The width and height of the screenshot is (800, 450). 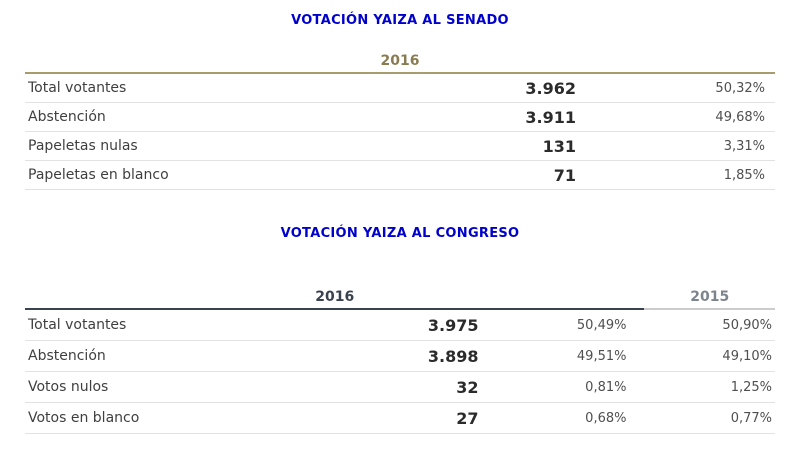 I want to click on row-pct-2015: 49,10%, so click(x=709, y=356).